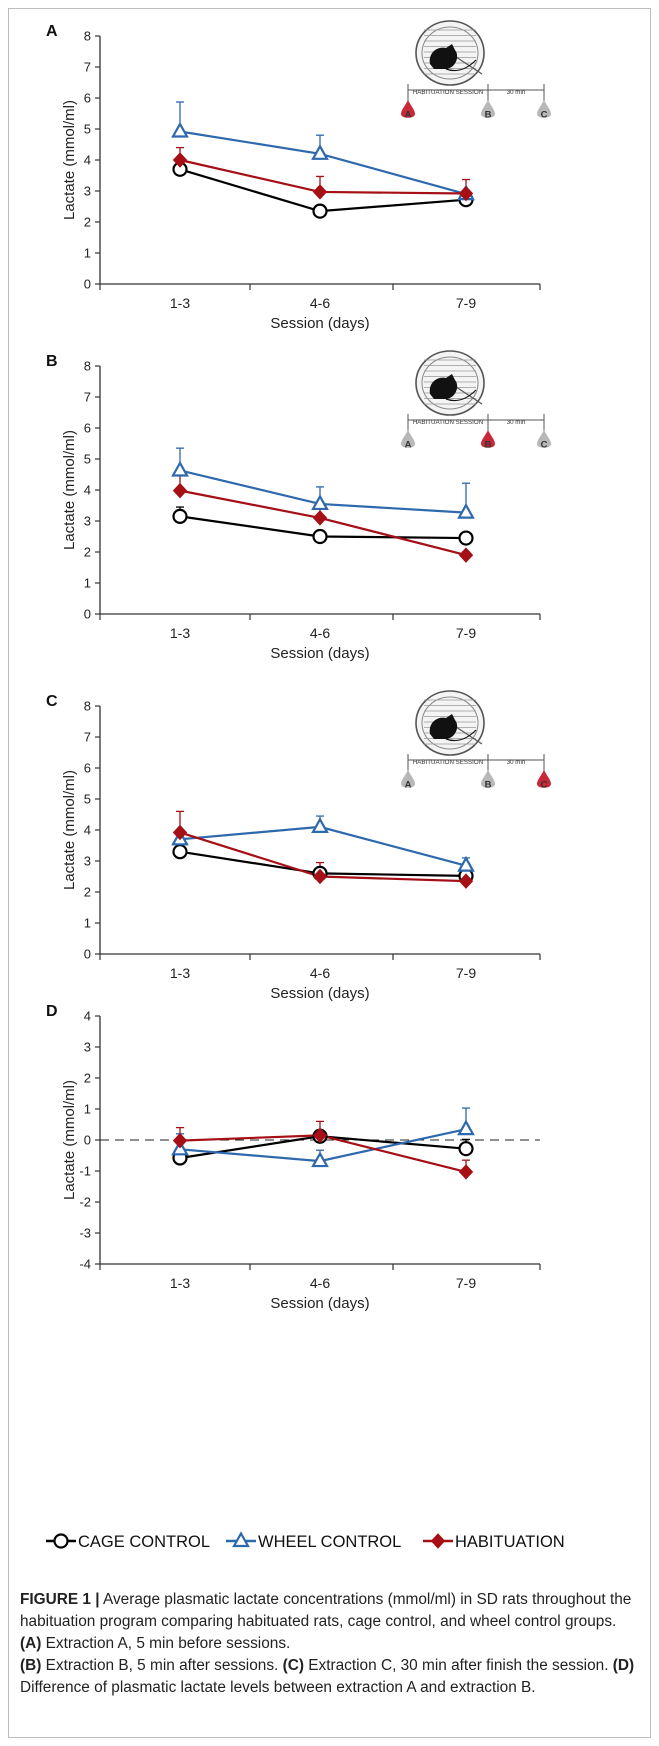 The image size is (659, 1746). I want to click on inset-point-label: C, so click(544, 445).